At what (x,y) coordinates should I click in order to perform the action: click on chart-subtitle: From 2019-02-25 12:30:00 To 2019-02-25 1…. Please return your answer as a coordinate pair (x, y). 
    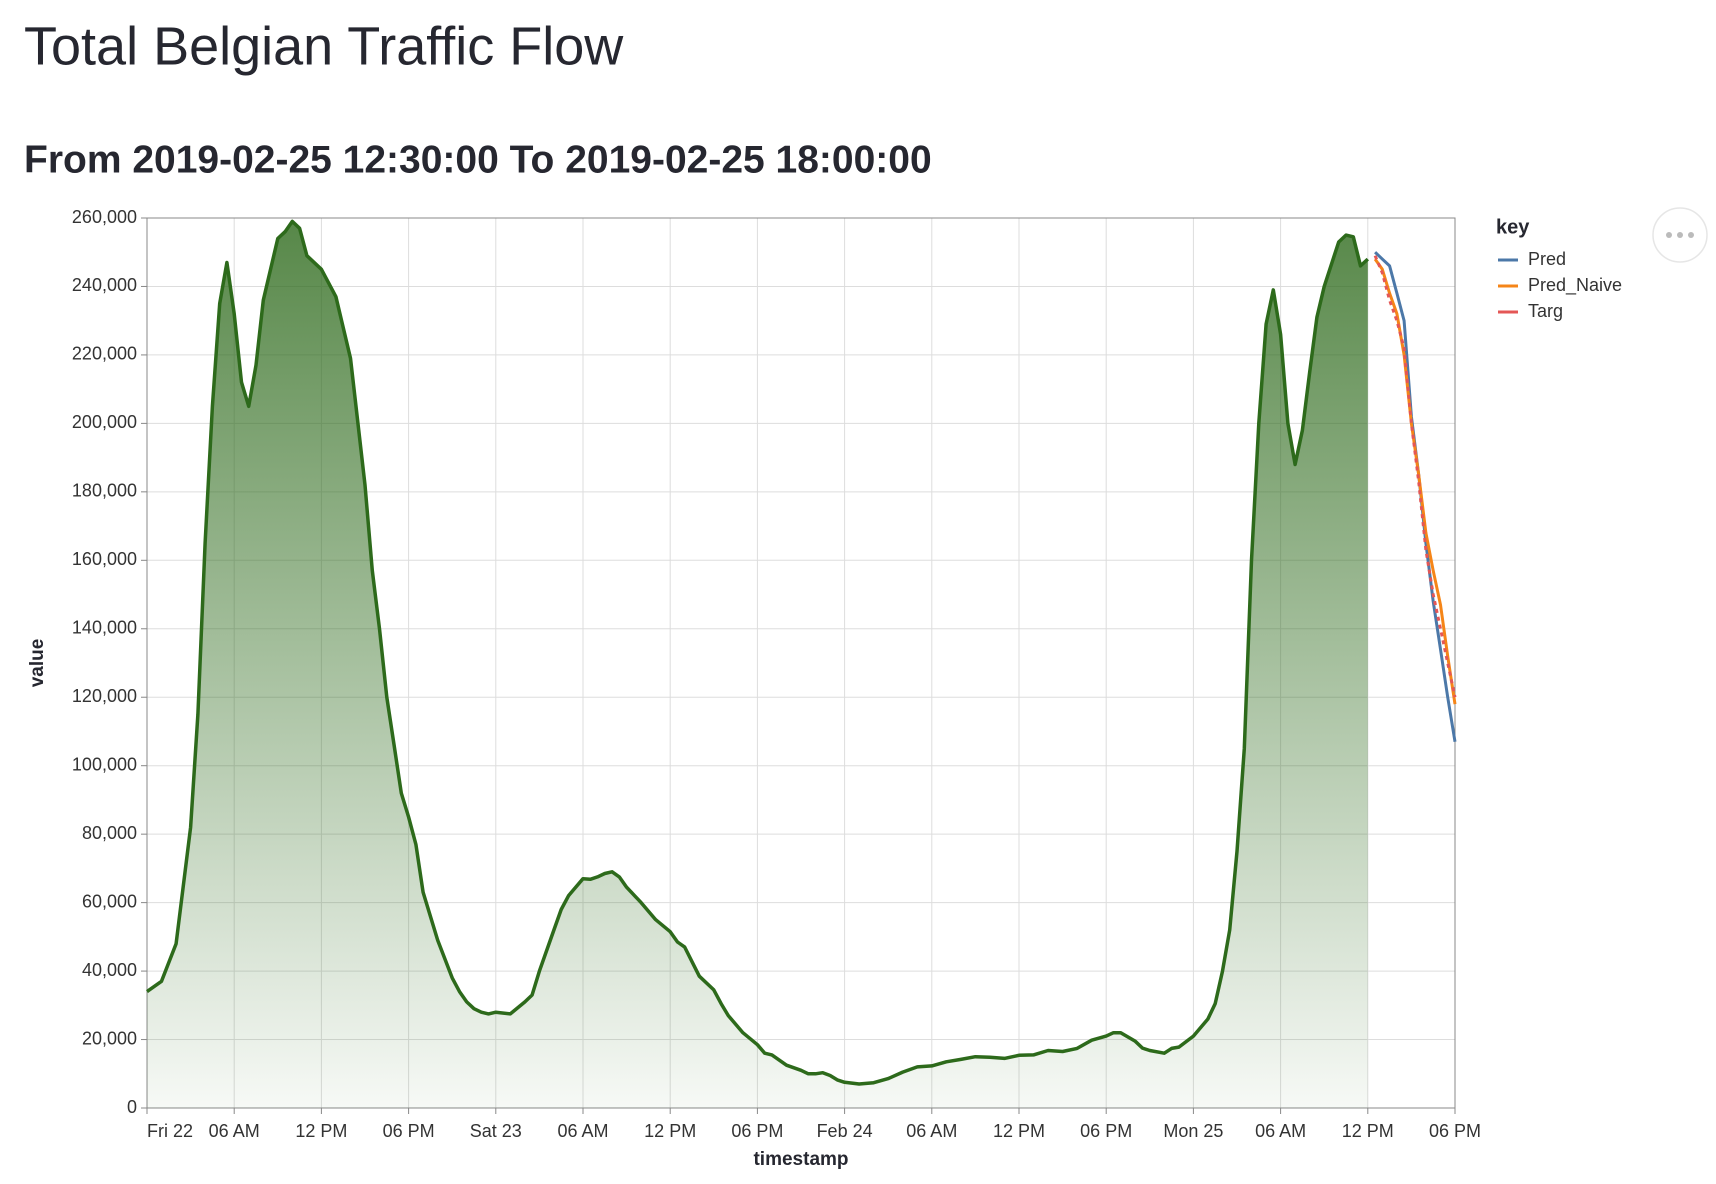
    Looking at the image, I should click on (478, 159).